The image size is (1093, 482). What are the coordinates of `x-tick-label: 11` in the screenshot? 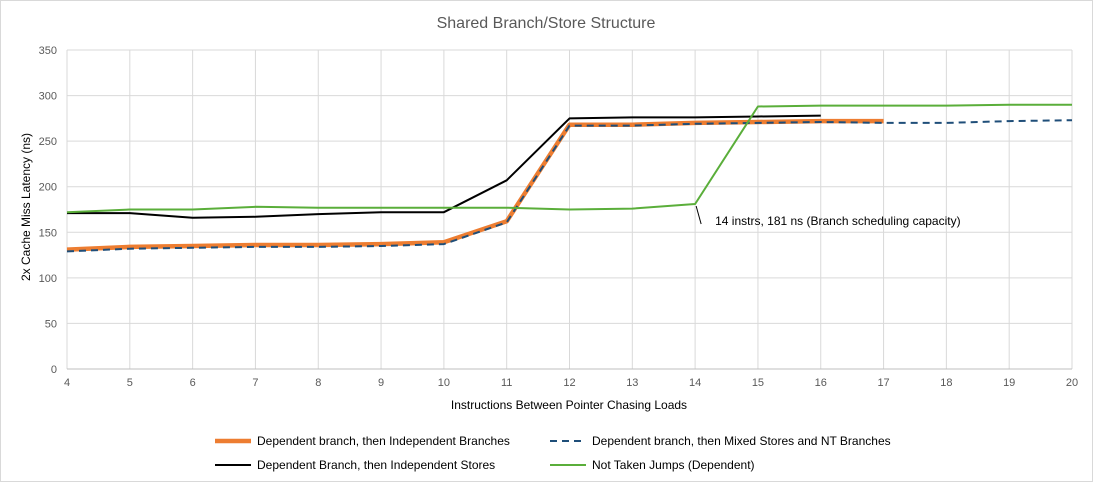 It's located at (506, 383).